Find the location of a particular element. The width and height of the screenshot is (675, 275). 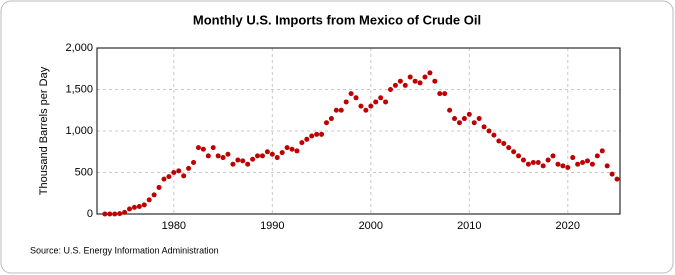

x-tick-label: 1990 is located at coordinates (272, 226).